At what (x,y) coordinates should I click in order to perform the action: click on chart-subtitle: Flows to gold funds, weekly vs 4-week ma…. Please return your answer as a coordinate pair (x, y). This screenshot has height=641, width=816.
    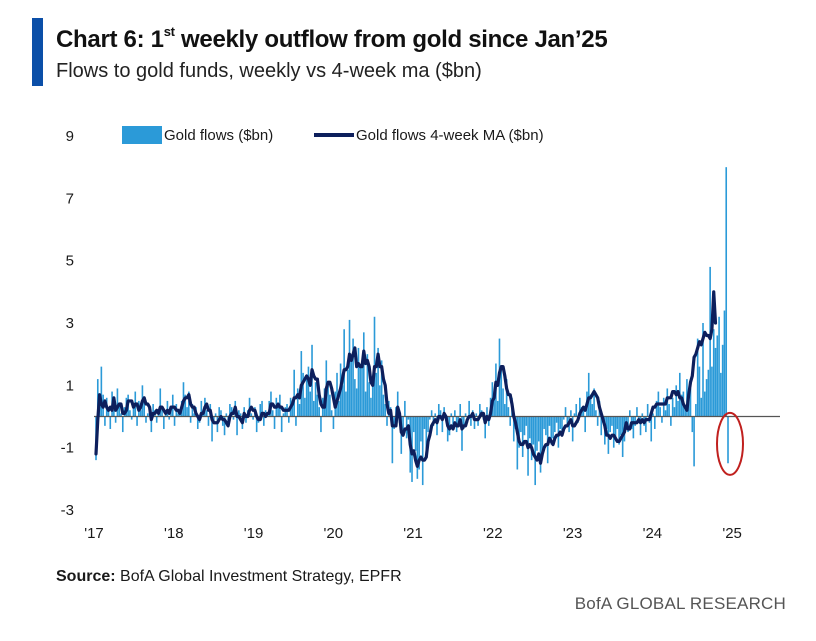
    Looking at the image, I should click on (269, 71).